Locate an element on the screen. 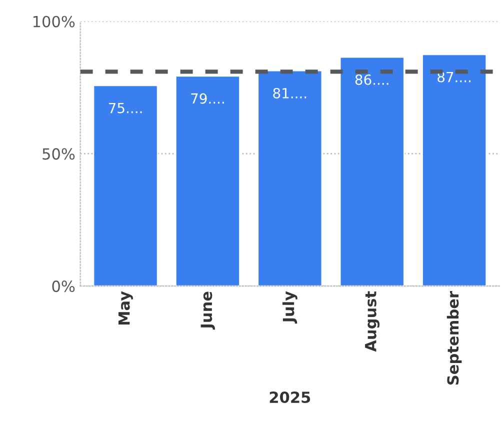 The height and width of the screenshot is (427, 502). x-tick-label: May is located at coordinates (125, 308).